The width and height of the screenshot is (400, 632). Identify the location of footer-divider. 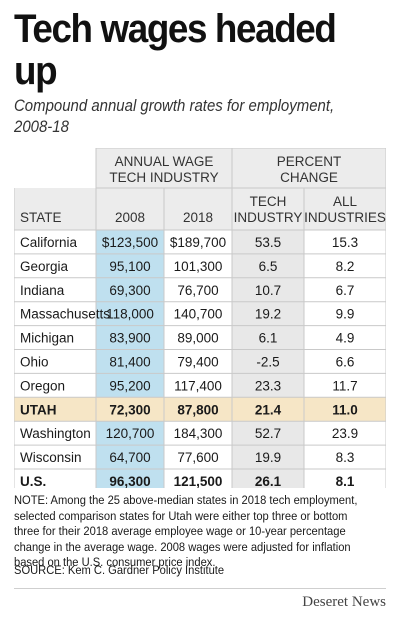
(200, 588).